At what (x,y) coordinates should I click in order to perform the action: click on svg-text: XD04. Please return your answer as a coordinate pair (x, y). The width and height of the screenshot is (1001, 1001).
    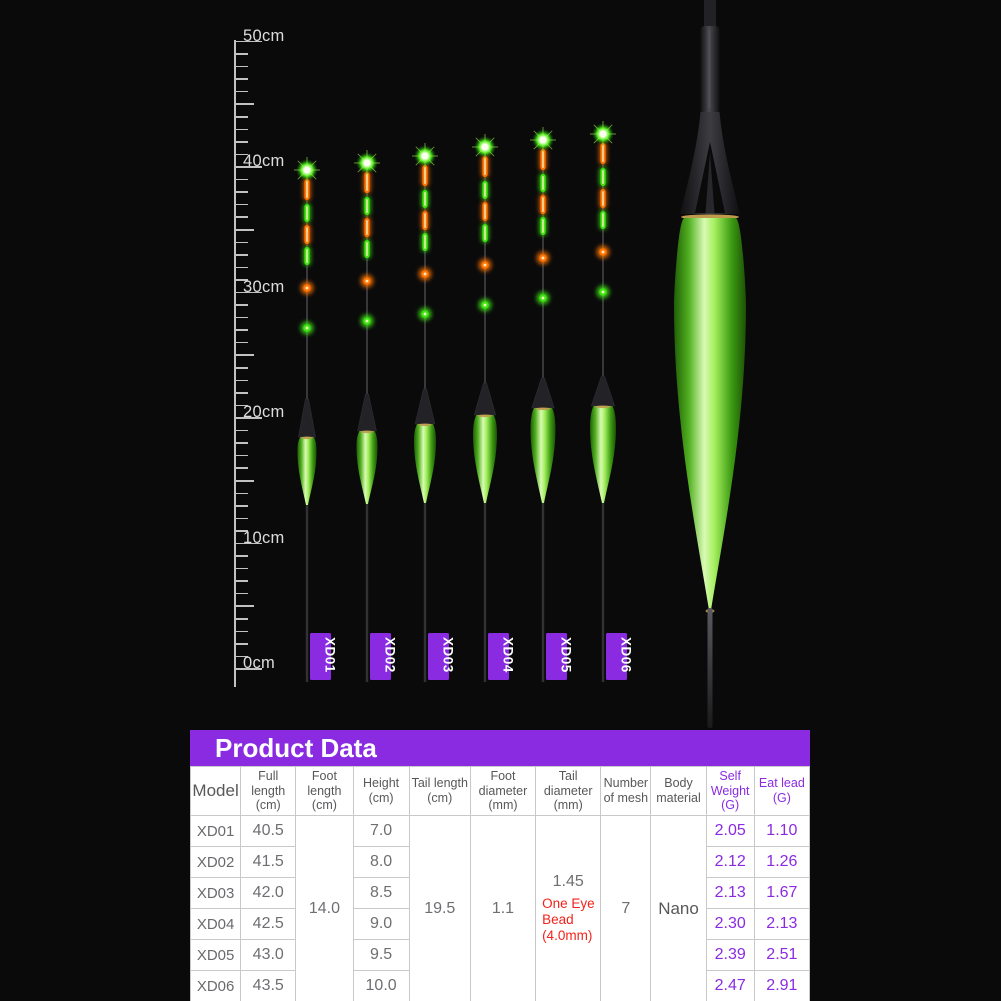
    Looking at the image, I should click on (508, 655).